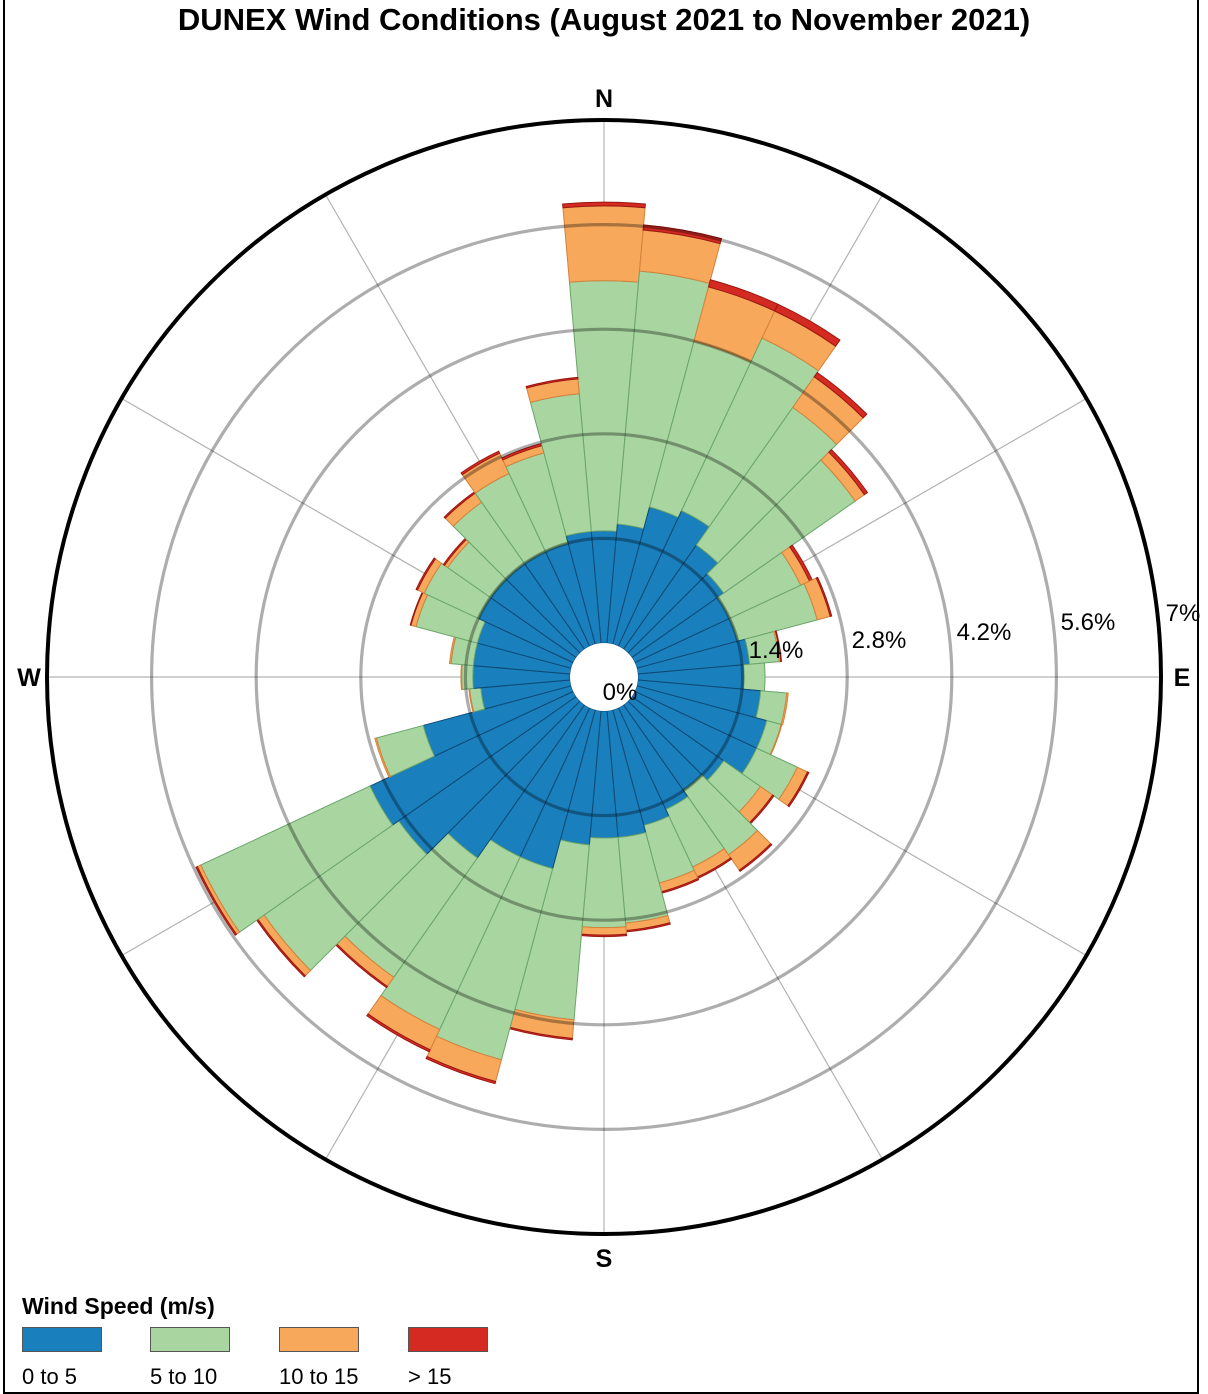  Describe the element at coordinates (430, 1376) in the screenshot. I see `legend-label-gt-15: > 15` at that location.